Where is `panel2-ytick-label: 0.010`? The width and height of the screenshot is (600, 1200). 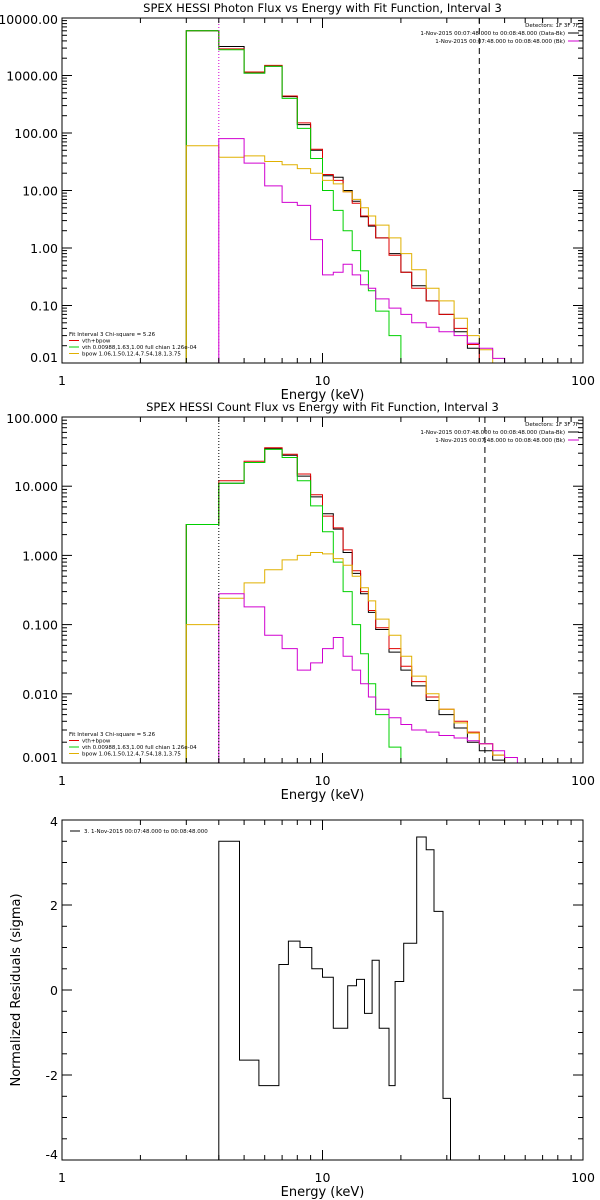
panel2-ytick-label: 0.010 is located at coordinates (40, 694).